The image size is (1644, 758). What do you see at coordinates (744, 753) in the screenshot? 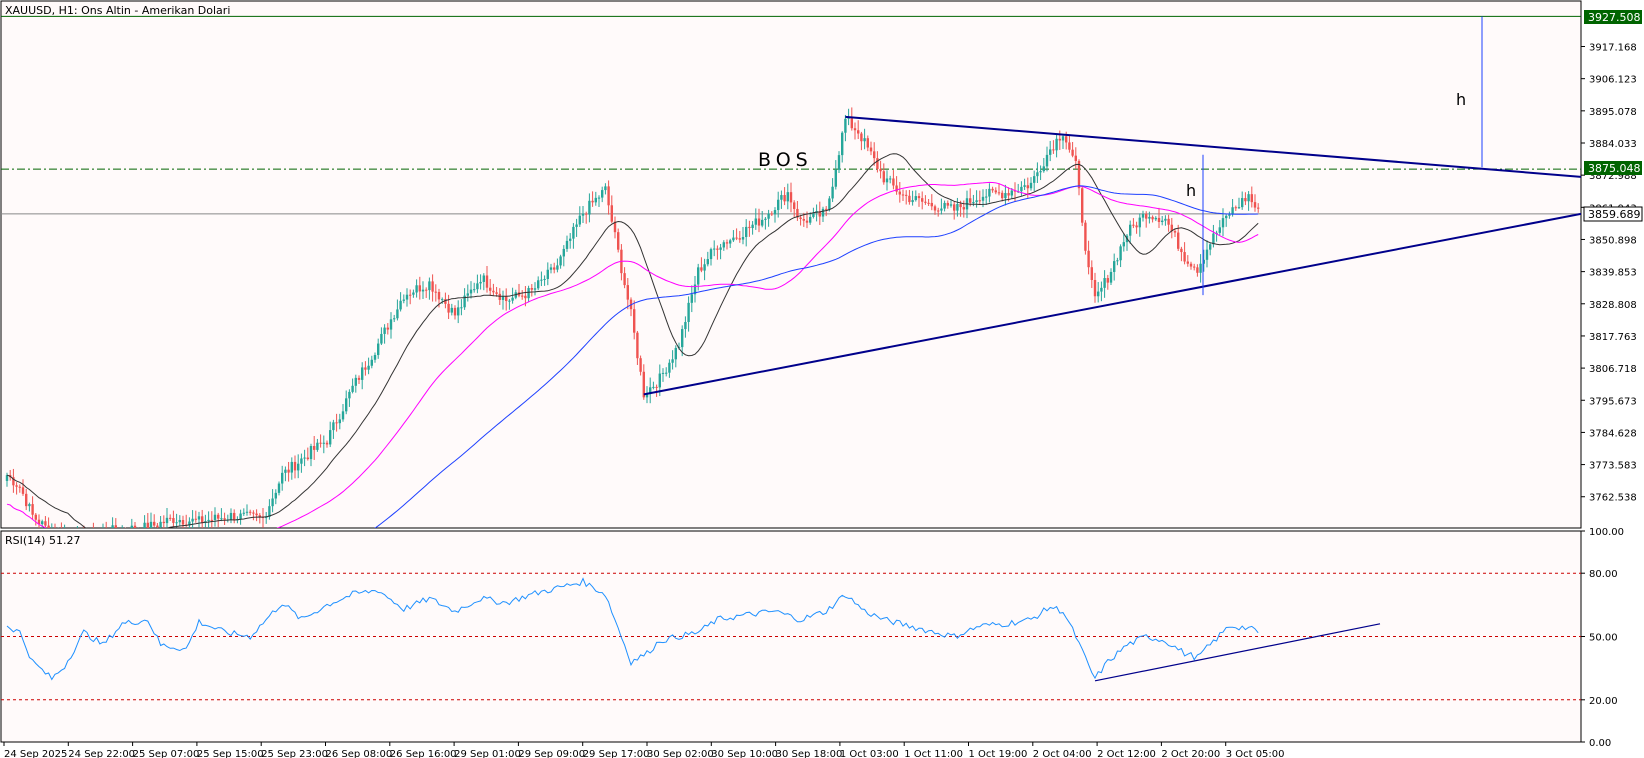
I see `time-tick-label: 30 Sep 10:00` at bounding box center [744, 753].